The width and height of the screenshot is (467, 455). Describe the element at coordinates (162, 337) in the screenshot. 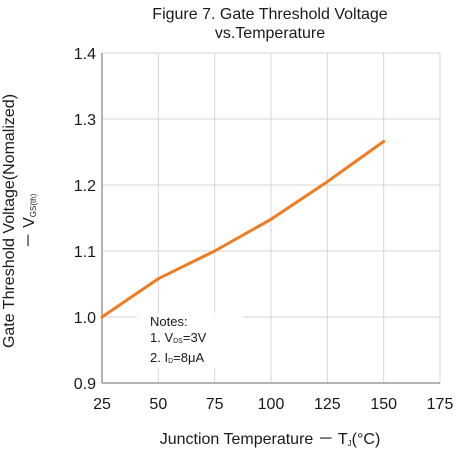

I see `notes-line-1-prefix: 1. V` at that location.